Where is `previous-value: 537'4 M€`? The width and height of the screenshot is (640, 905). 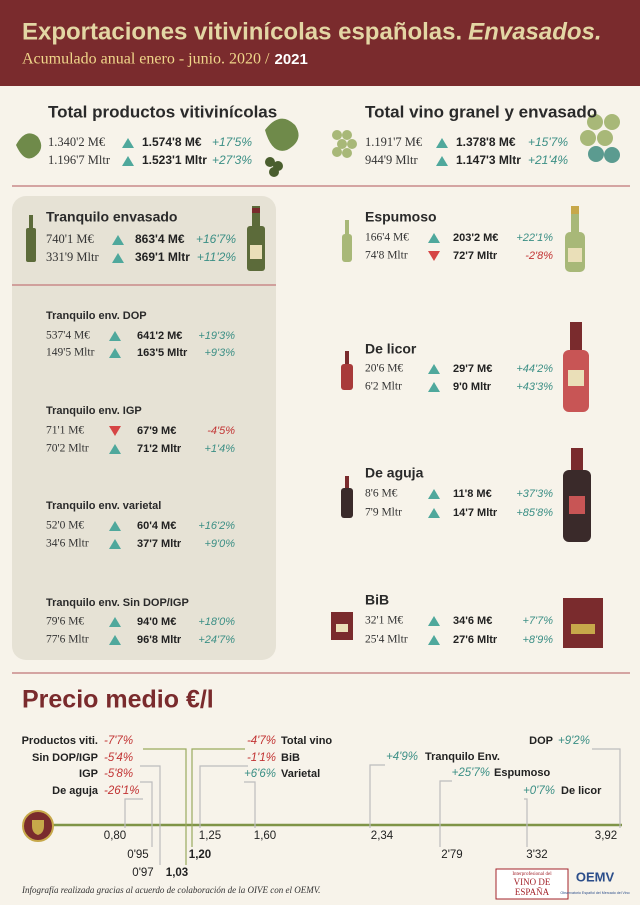
previous-value: 537'4 M€ is located at coordinates (68, 336).